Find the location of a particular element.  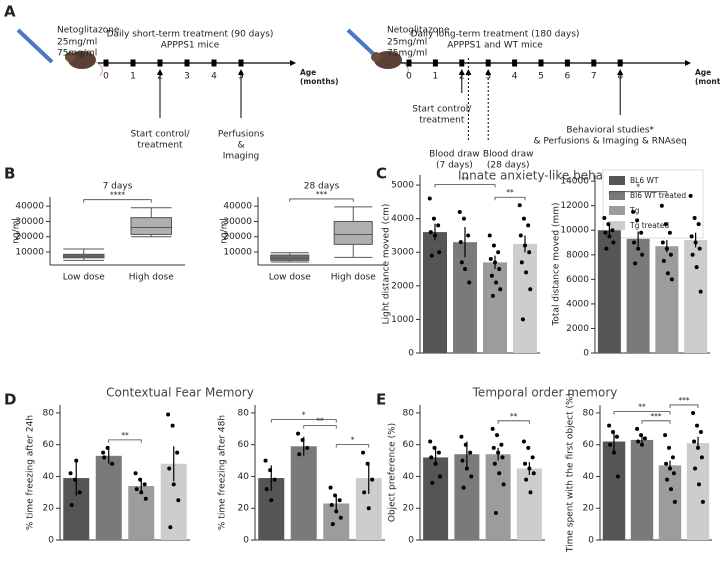

y-tick-label: 10000 is located at coordinates (237, 253).